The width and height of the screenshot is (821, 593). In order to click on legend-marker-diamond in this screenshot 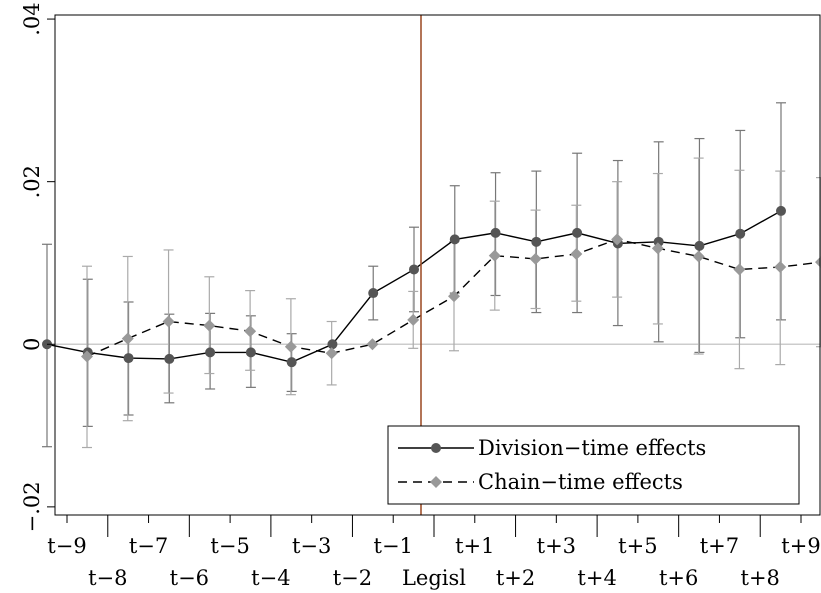, I will do `click(436, 482)`.